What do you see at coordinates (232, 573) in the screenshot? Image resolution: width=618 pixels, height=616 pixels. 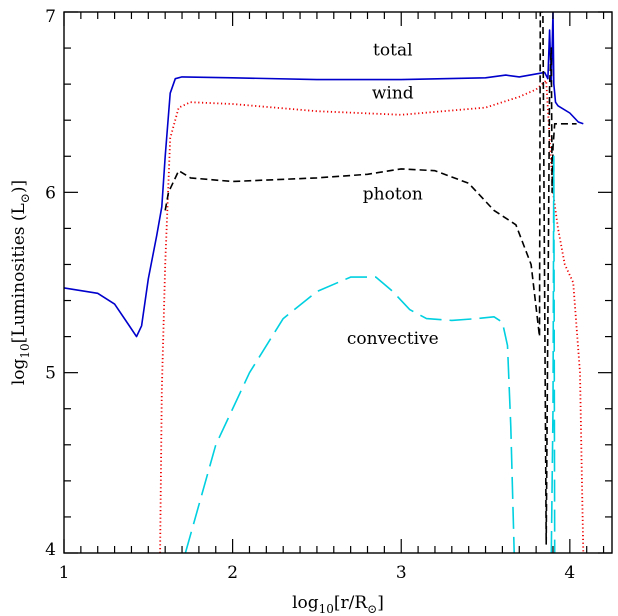 I see `x-tick-label: 2` at bounding box center [232, 573].